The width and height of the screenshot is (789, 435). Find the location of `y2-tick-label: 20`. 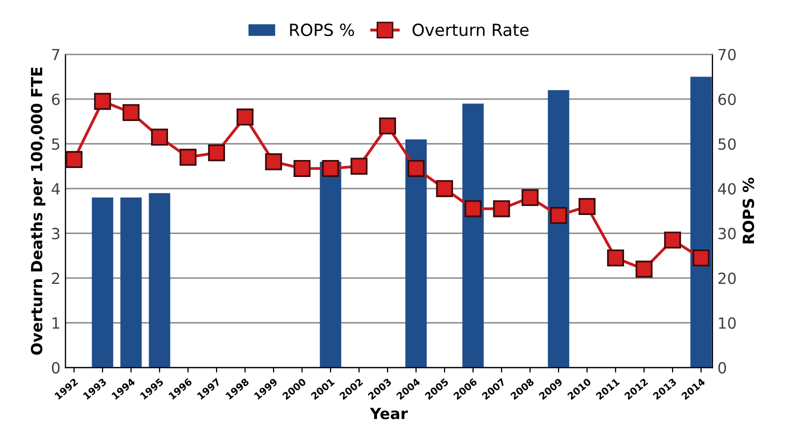

y2-tick-label: 20 is located at coordinates (727, 278).